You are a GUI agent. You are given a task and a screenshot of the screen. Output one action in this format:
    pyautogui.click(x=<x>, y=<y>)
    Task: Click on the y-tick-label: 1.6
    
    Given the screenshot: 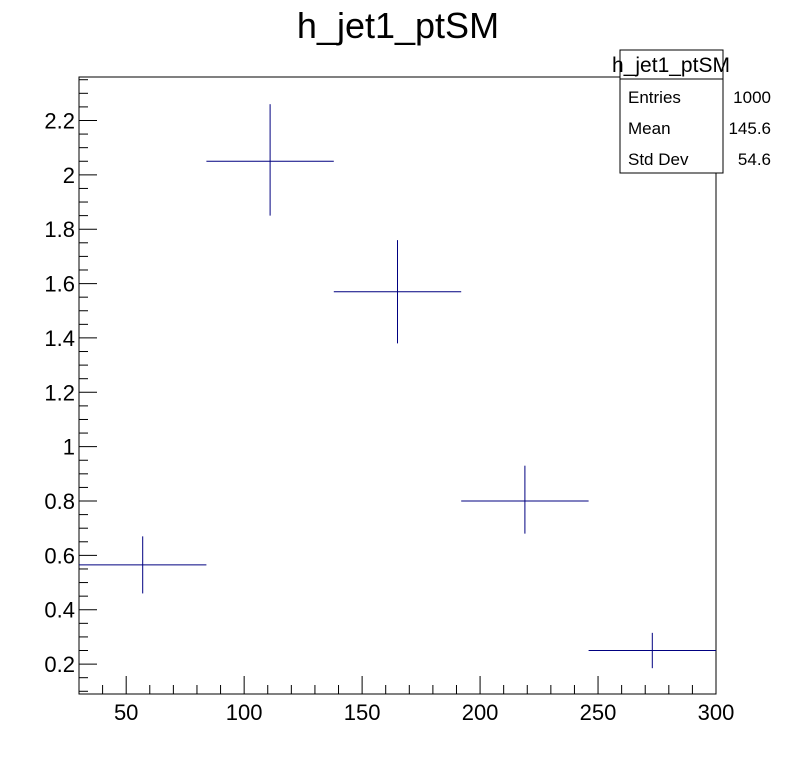 What is the action you would take?
    pyautogui.click(x=59, y=284)
    